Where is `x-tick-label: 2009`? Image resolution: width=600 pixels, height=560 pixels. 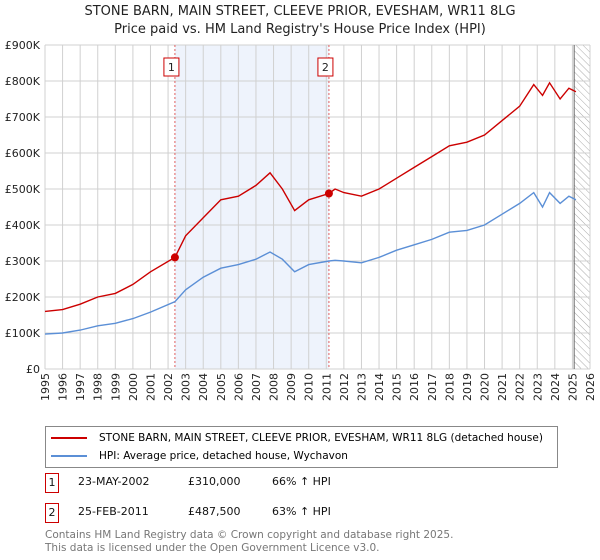
x-tick-label: 2009 is located at coordinates (291, 387).